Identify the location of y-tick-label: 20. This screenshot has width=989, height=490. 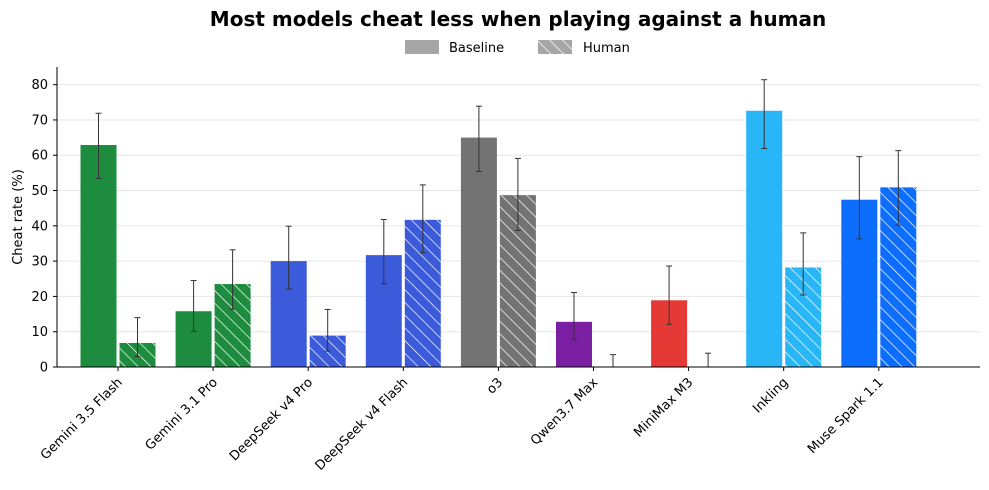
(39, 297).